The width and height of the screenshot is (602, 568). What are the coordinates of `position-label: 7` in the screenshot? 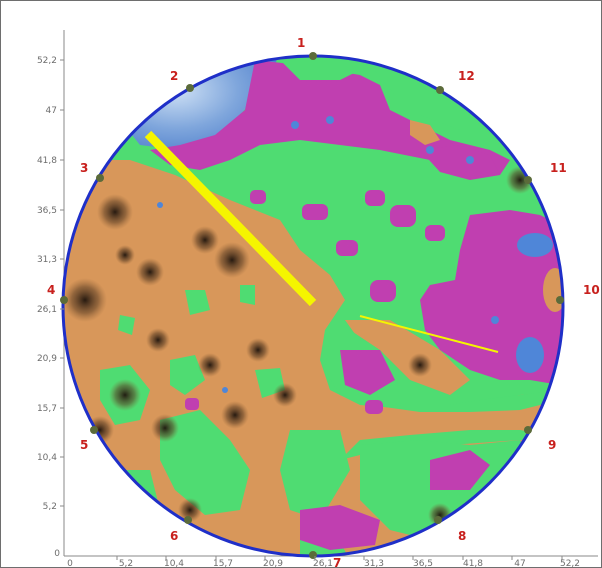 It's located at (337, 562).